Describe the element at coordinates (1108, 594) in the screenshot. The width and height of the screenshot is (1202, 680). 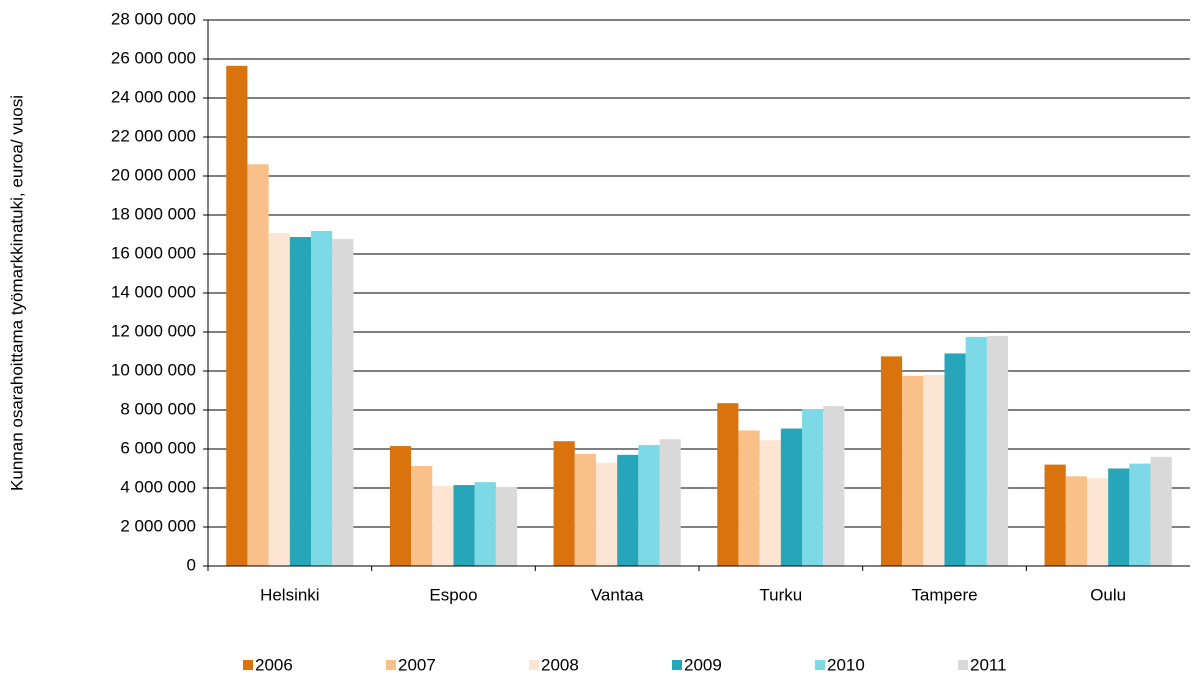
I see `x-tick-label: Oulu` at that location.